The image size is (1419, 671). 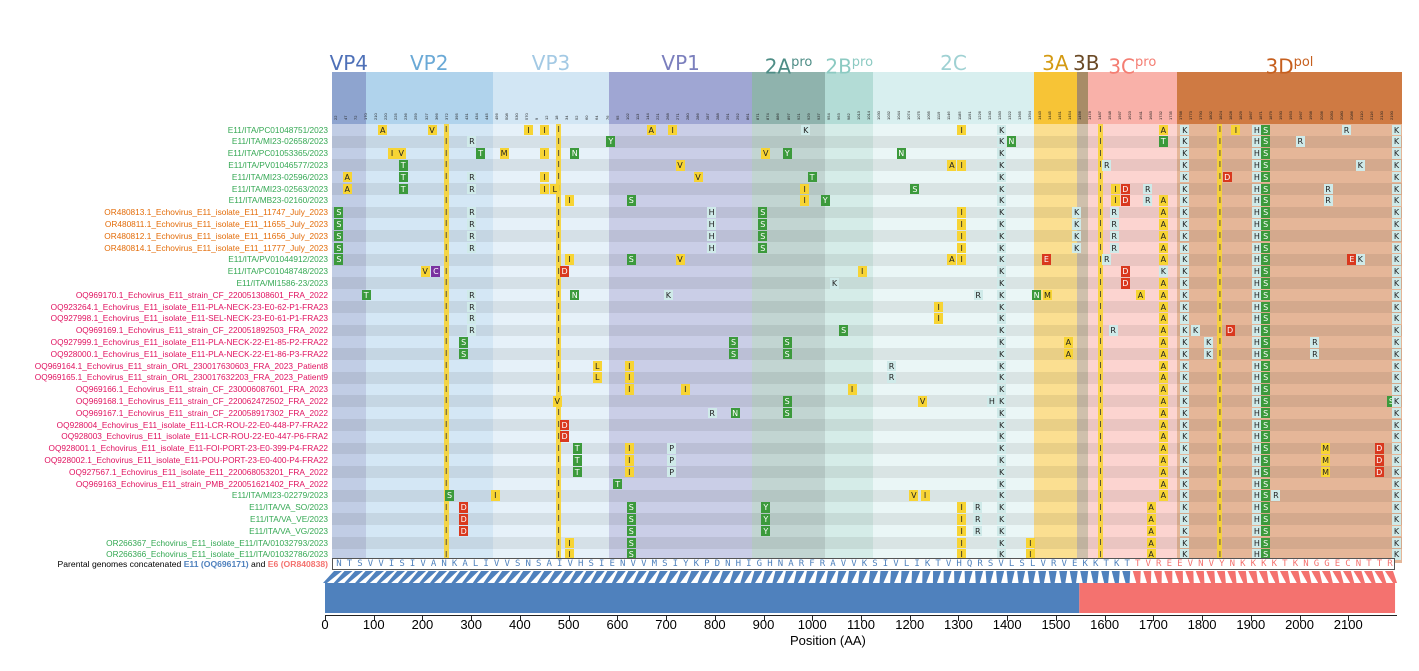 What do you see at coordinates (953, 63) in the screenshot?
I see `region-label-2c: 2C` at bounding box center [953, 63].